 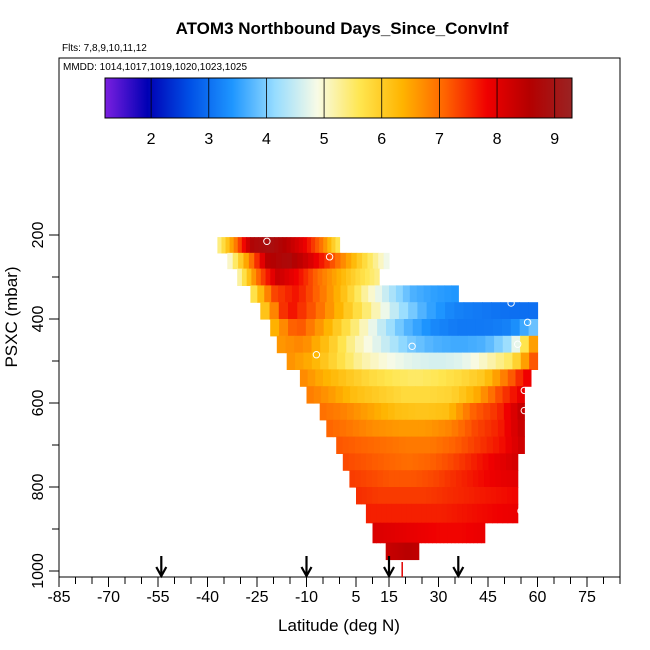 I want to click on arrow-marker, so click(x=161, y=567).